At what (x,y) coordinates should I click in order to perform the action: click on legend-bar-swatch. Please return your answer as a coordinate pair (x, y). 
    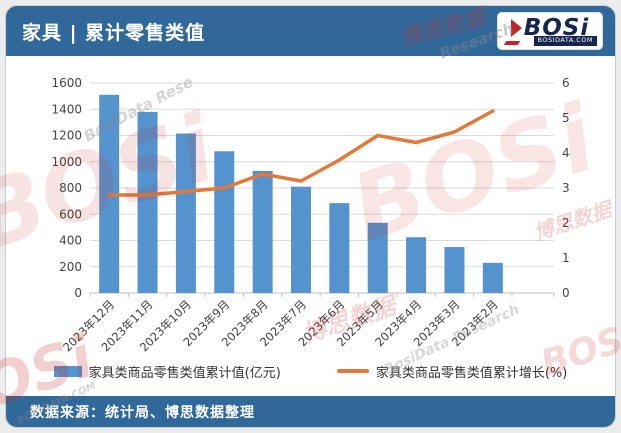
    Looking at the image, I should click on (67, 371).